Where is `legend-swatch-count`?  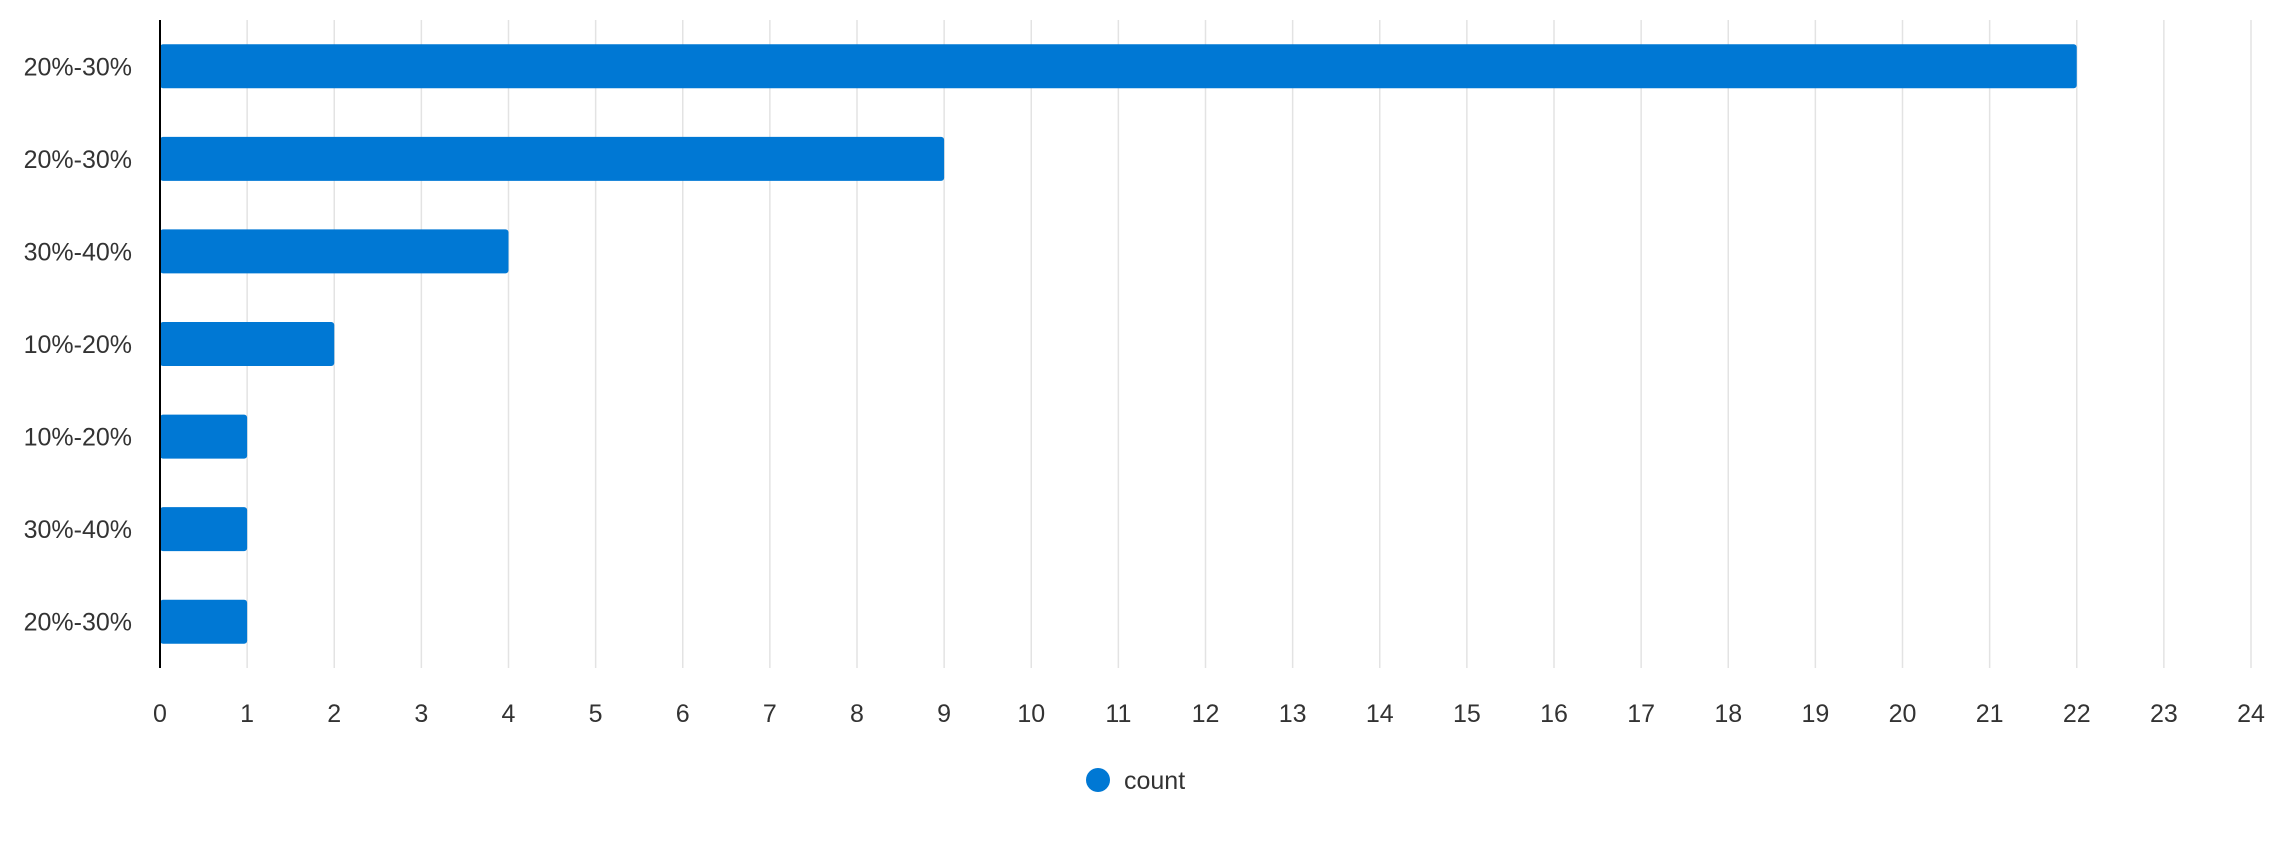 legend-swatch-count is located at coordinates (1098, 780).